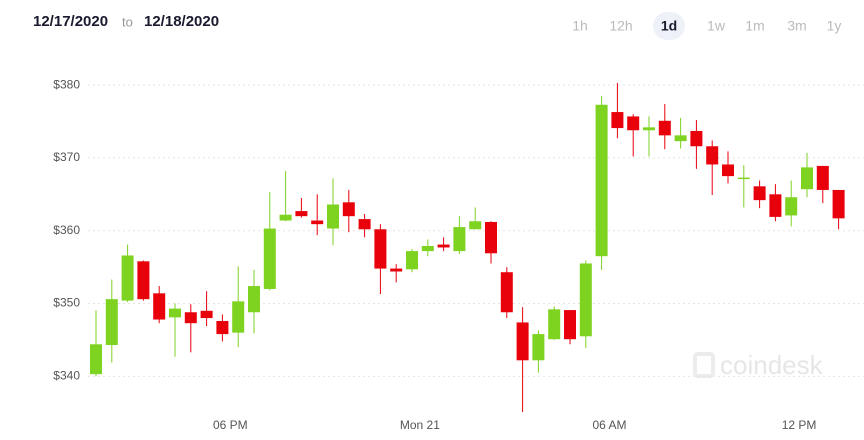  What do you see at coordinates (420, 425) in the screenshot?
I see `x-tick-label: Mon 21` at bounding box center [420, 425].